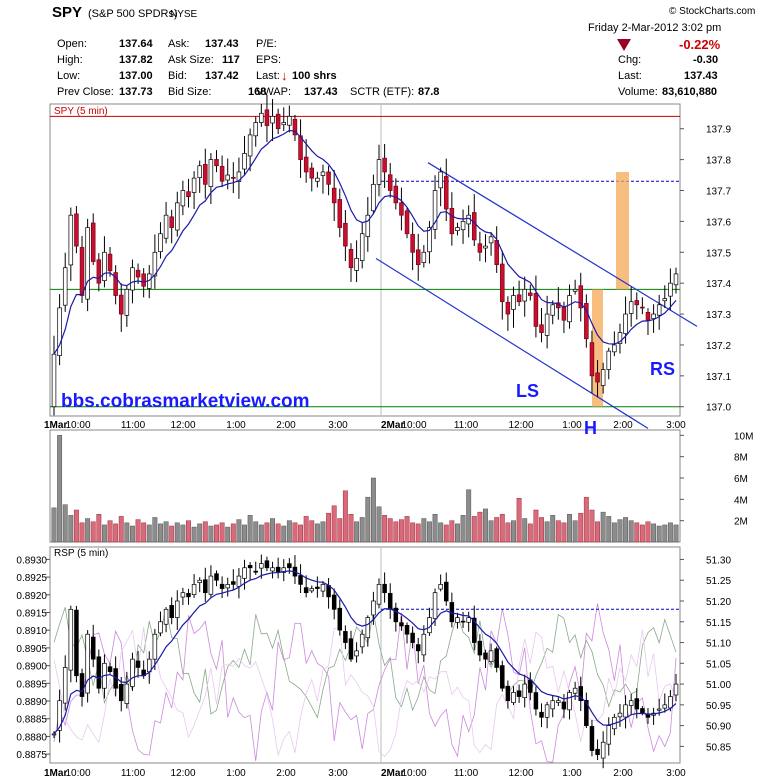 The image size is (780, 780). I want to click on rsp-right-tick-label: 51.25, so click(718, 581).